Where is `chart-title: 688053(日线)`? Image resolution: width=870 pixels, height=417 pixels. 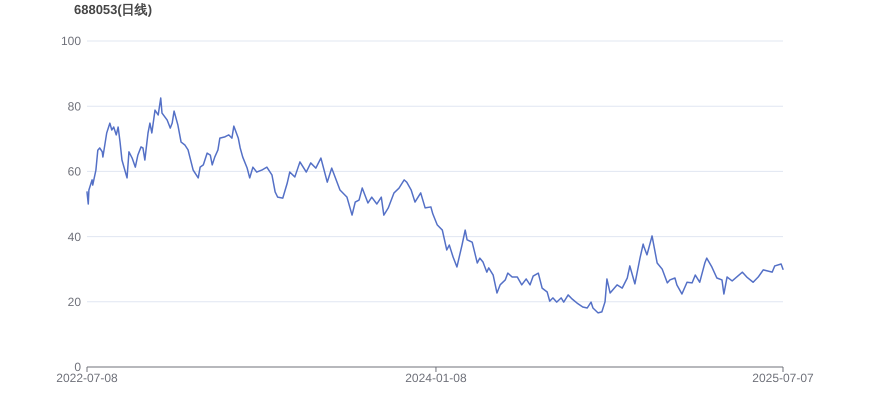
chart-title: 688053(日线) is located at coordinates (113, 9).